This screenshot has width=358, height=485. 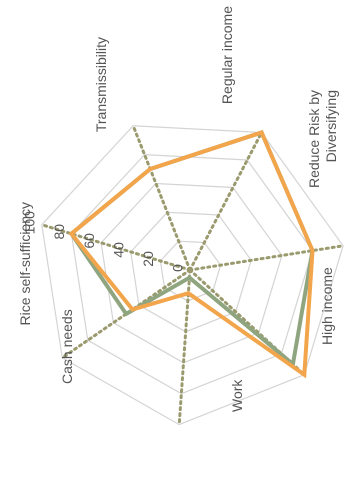 I want to click on axis-label-line: Rice self-sufficiency, so click(x=25, y=263).